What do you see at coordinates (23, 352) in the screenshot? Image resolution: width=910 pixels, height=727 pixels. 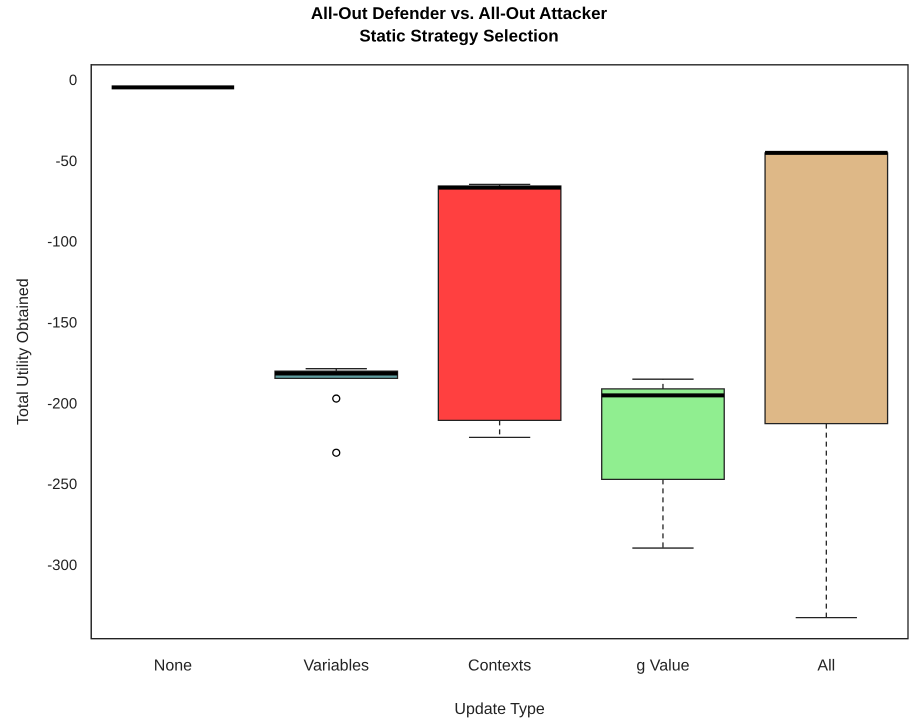 I see `y-axis-title: Total Utility Obtained` at bounding box center [23, 352].